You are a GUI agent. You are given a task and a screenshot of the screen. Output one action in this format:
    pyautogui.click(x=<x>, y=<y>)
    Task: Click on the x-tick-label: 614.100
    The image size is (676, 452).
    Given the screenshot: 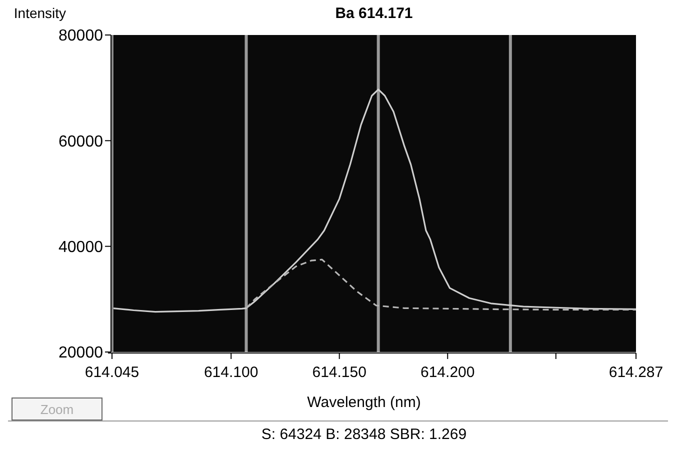 What is the action you would take?
    pyautogui.click(x=231, y=372)
    